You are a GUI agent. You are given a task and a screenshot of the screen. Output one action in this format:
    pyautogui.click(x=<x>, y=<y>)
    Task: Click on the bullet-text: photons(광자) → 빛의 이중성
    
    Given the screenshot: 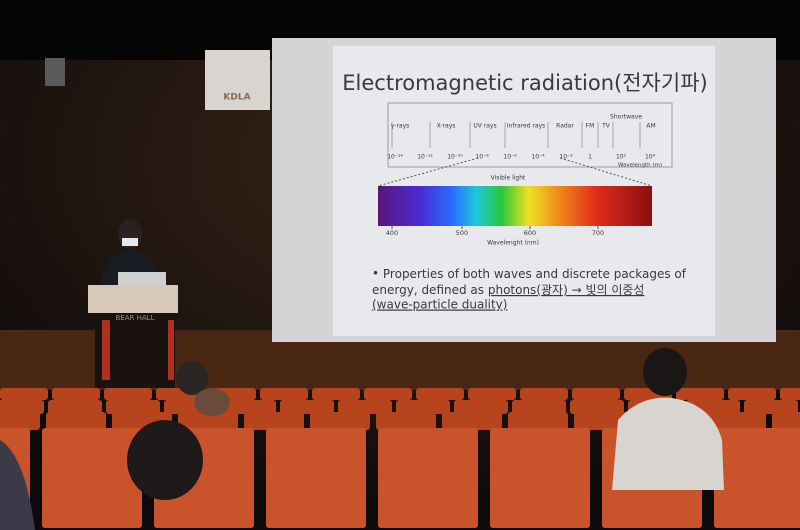 What is the action you would take?
    pyautogui.click(x=566, y=290)
    